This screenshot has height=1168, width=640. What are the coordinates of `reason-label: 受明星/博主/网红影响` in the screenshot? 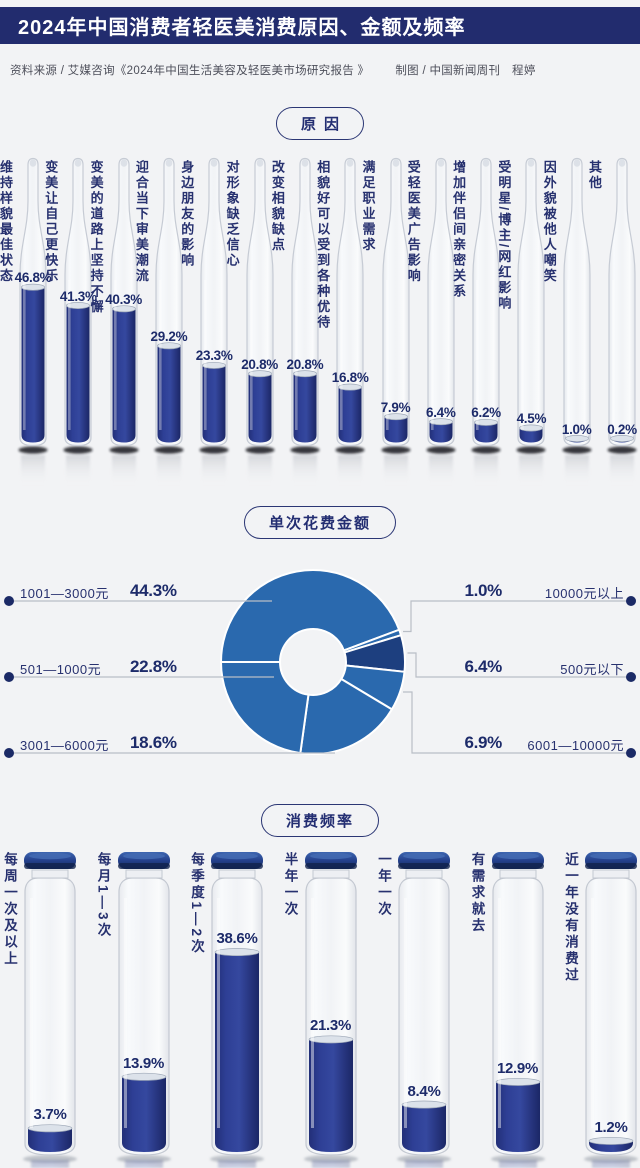 It's located at (504, 236).